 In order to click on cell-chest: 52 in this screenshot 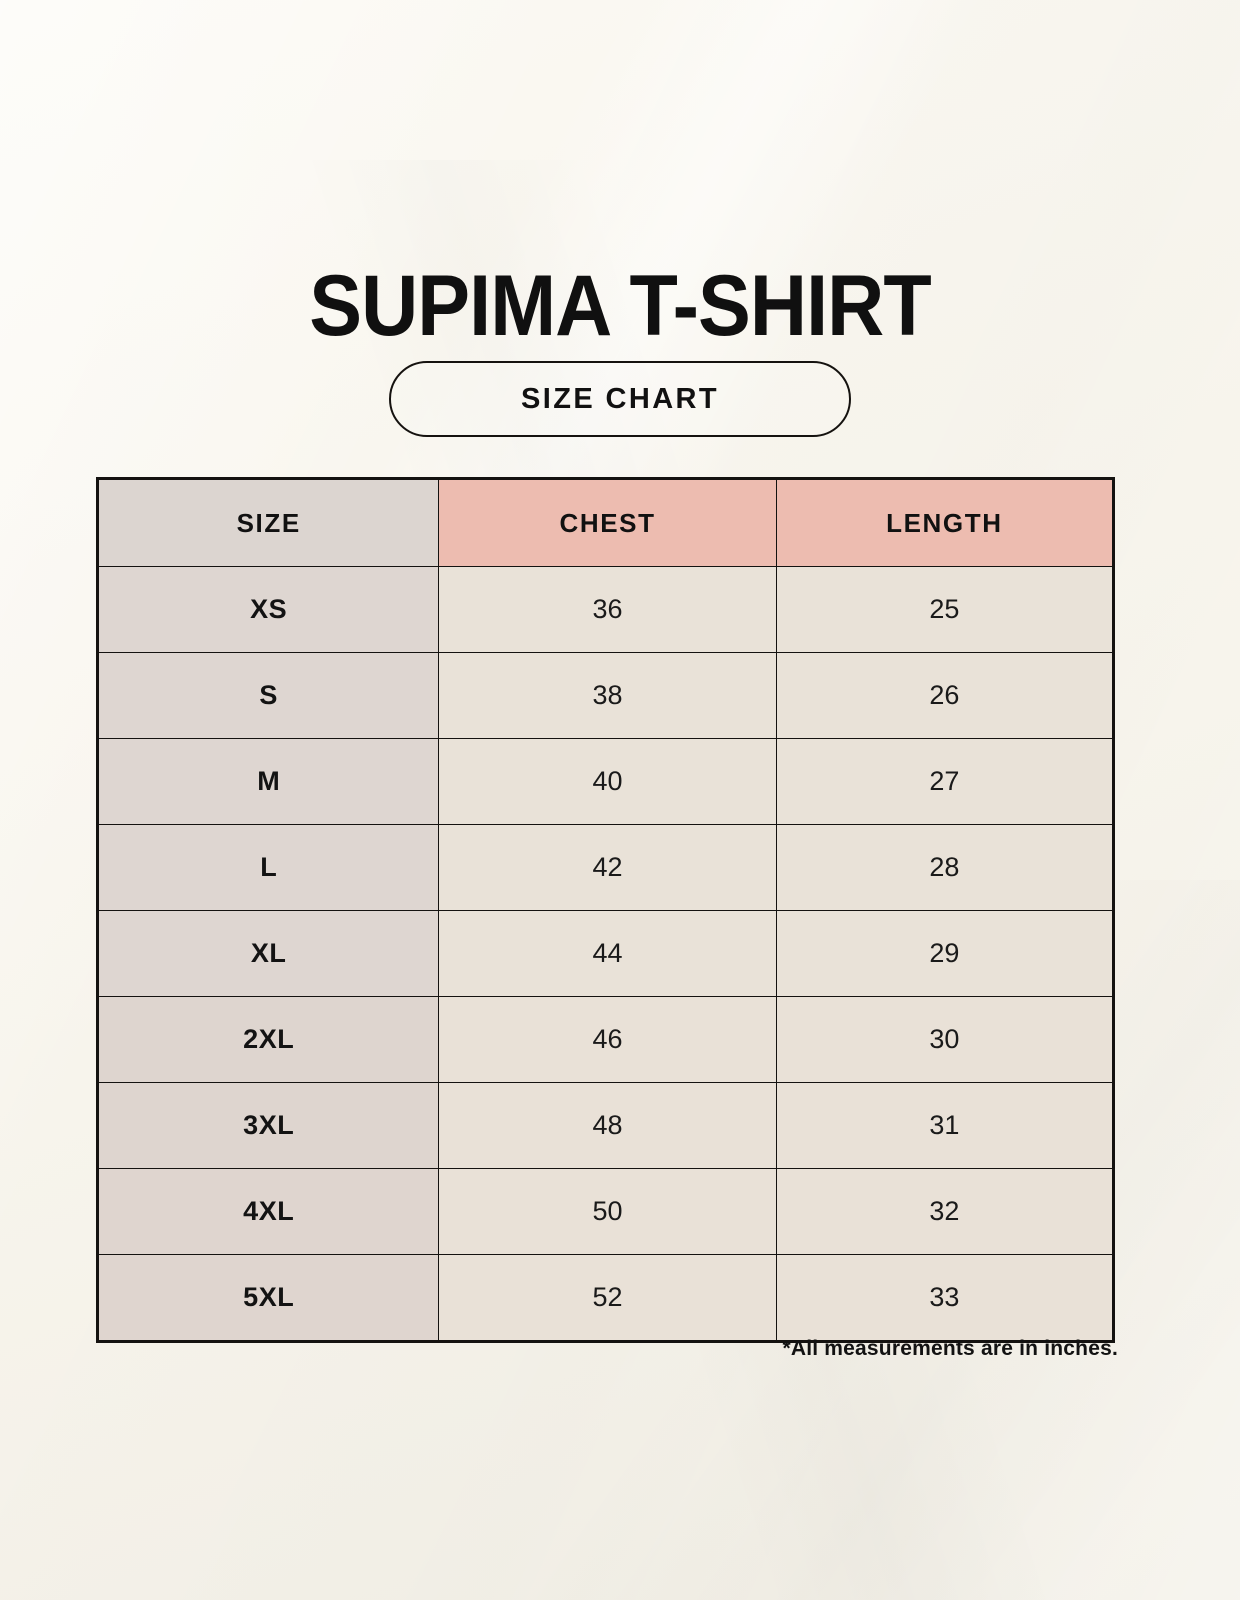, I will do `click(607, 1298)`.